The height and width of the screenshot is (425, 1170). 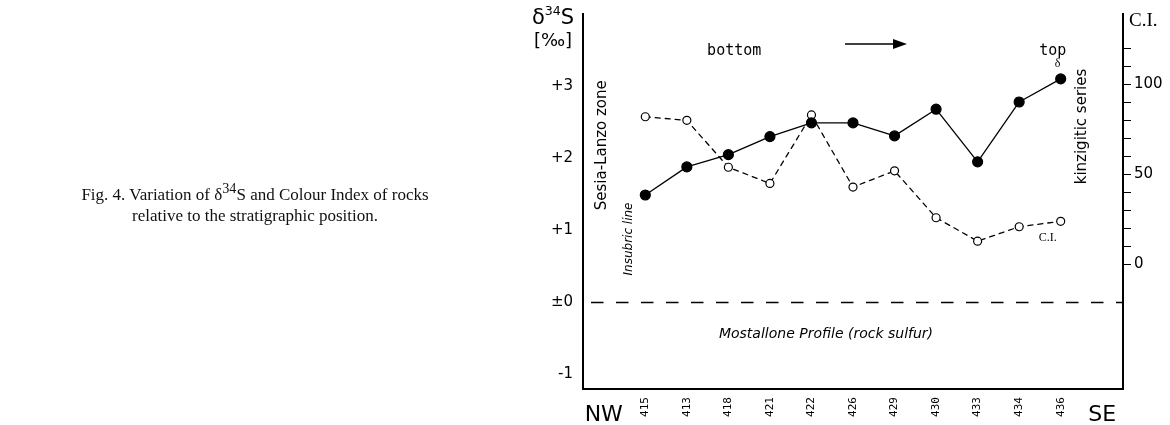 What do you see at coordinates (935, 407) in the screenshot?
I see `x-tick-label: 430` at bounding box center [935, 407].